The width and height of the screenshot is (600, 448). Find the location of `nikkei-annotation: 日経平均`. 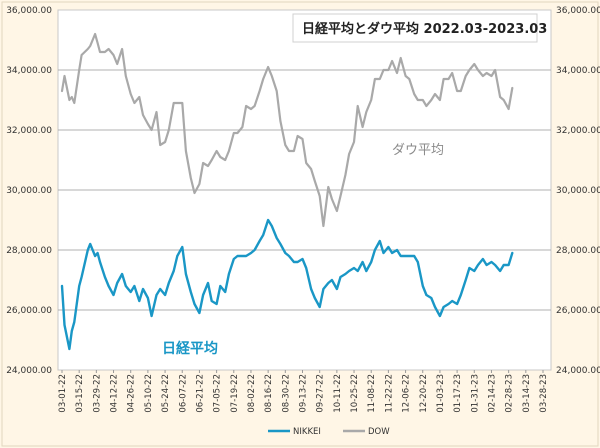

nikkei-annotation: 日経平均 is located at coordinates (190, 348).